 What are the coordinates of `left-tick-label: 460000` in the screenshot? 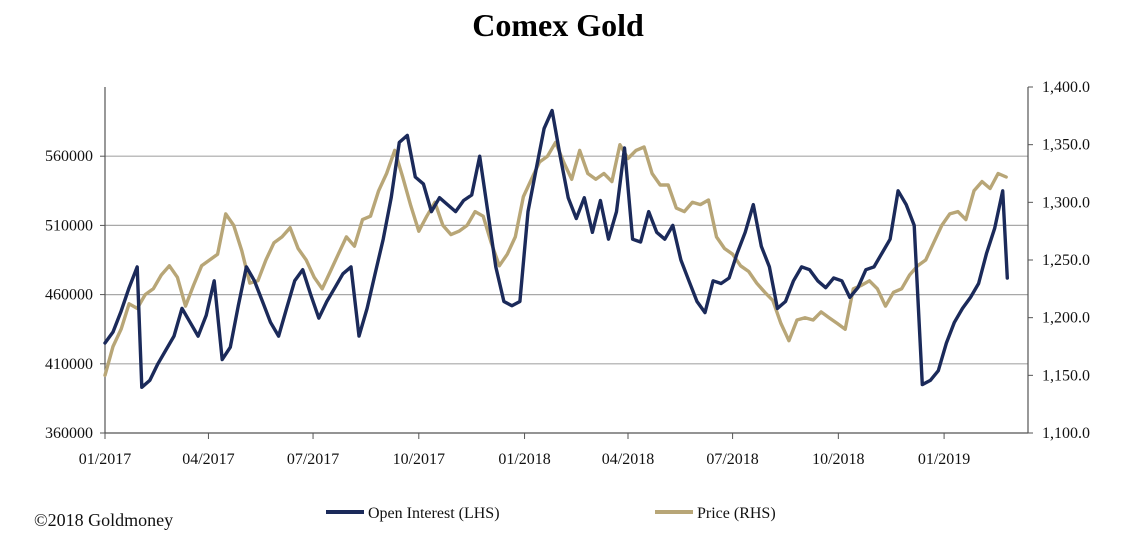 It's located at (69, 295).